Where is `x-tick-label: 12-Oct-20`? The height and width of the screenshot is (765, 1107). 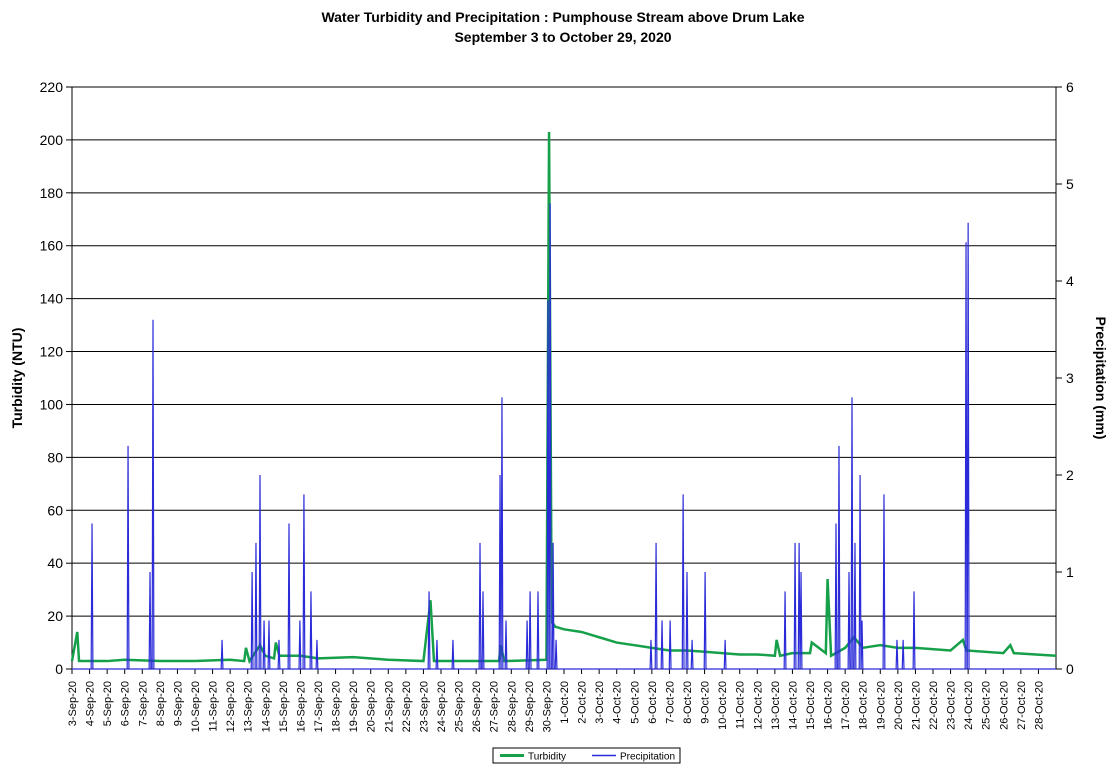
x-tick-label: 12-Oct-20 is located at coordinates (758, 705).